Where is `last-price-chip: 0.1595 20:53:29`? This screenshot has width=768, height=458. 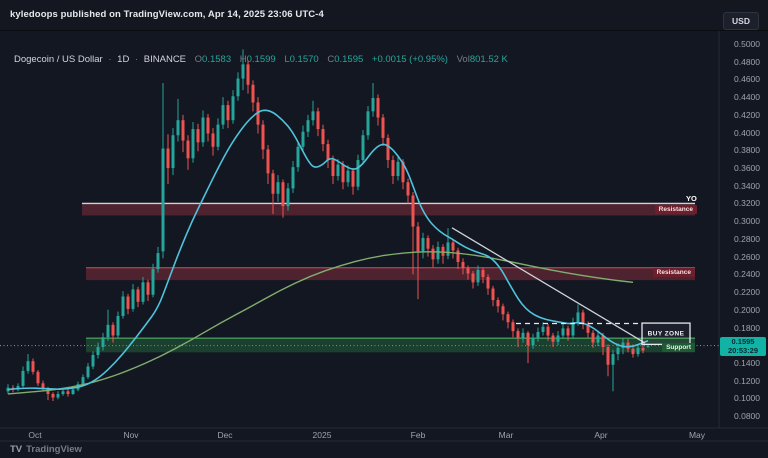 last-price-chip: 0.1595 20:53:29 is located at coordinates (743, 346).